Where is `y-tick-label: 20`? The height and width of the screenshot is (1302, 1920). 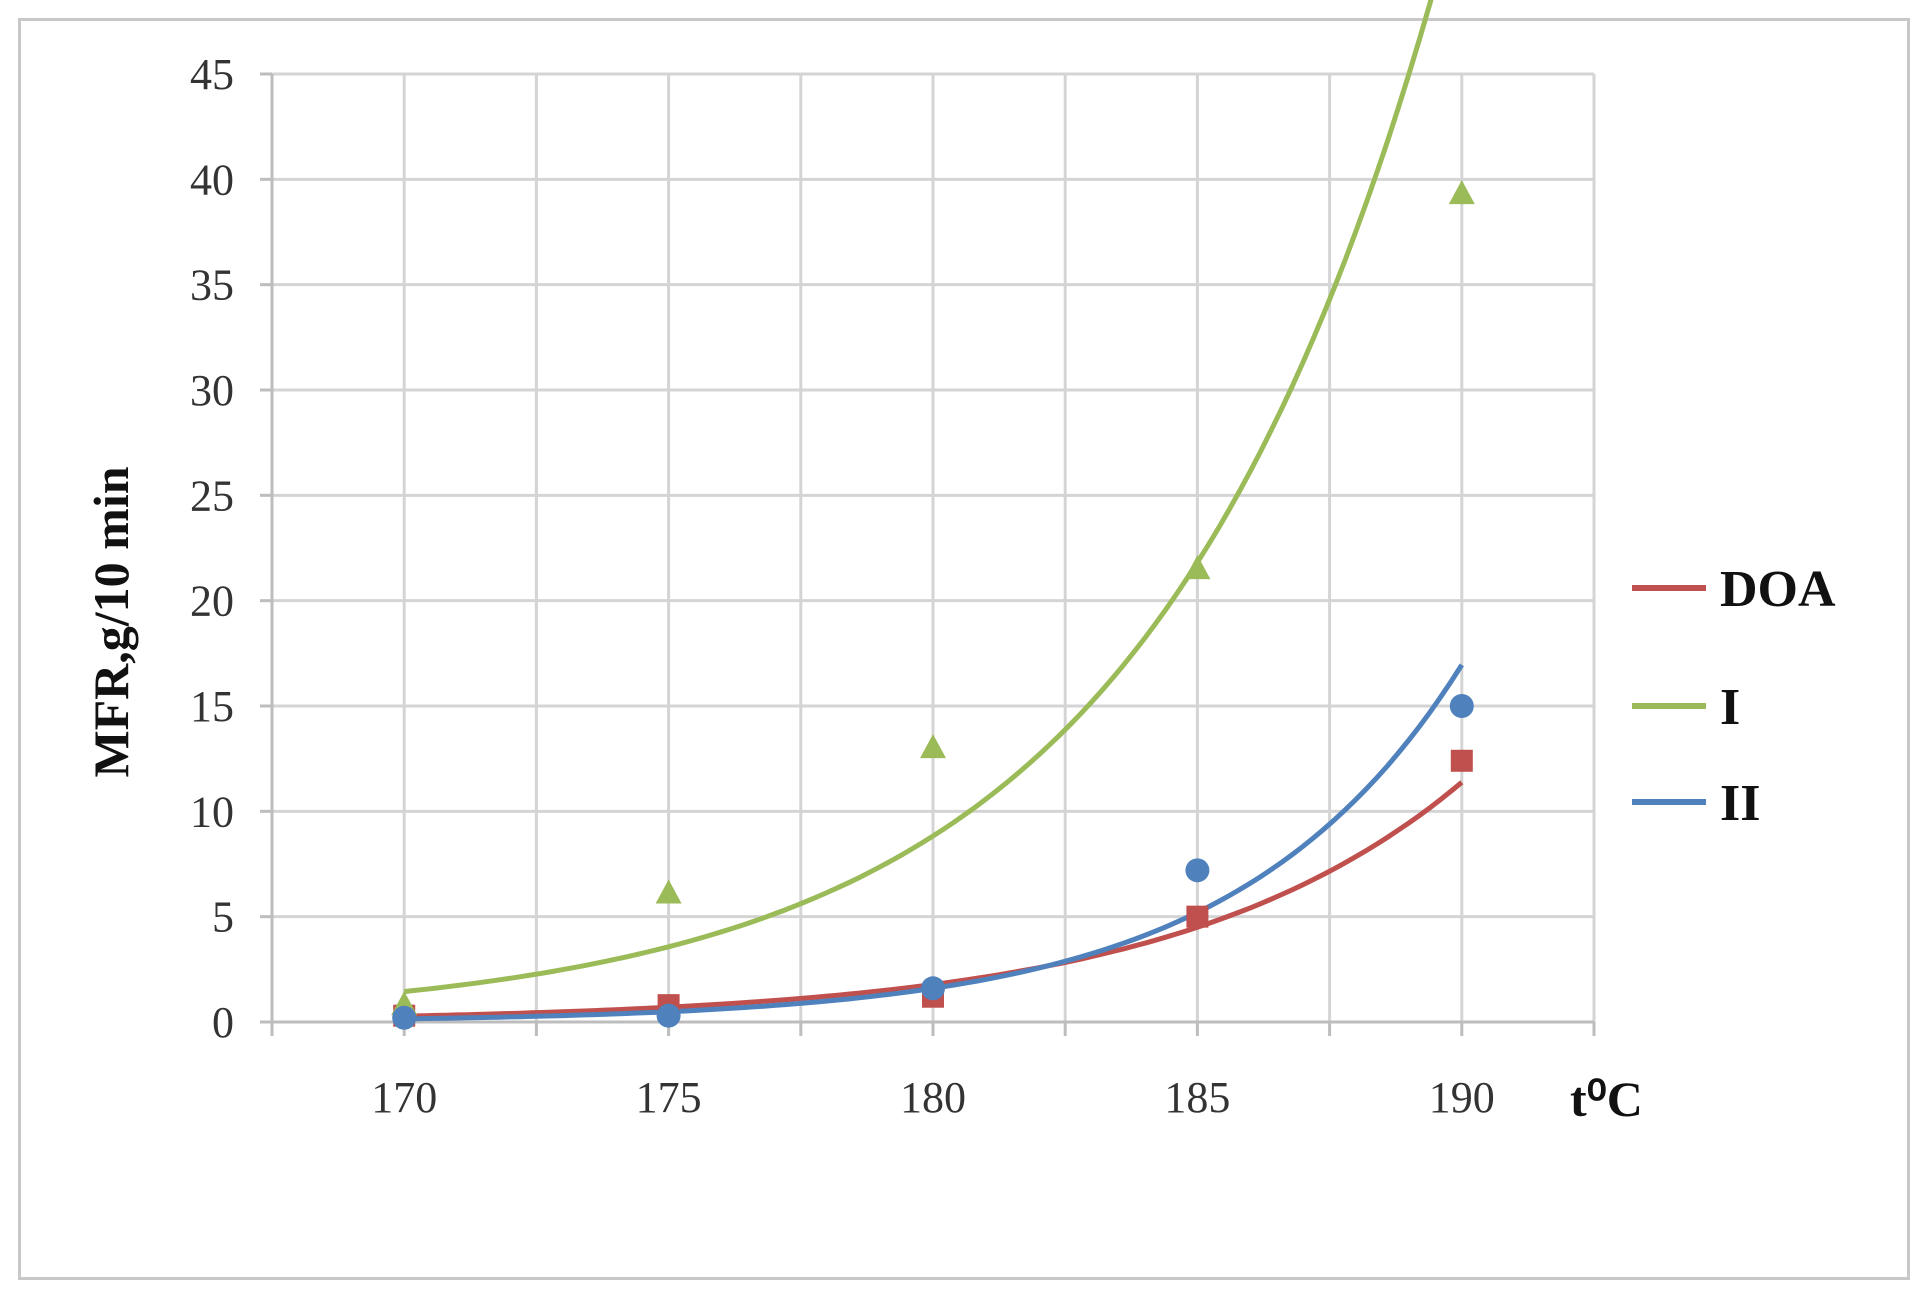
y-tick-label: 20 is located at coordinates (212, 601).